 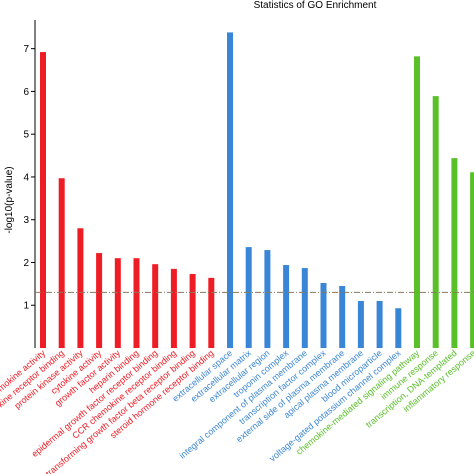 What do you see at coordinates (26, 306) in the screenshot?
I see `y-tick-label: 1` at bounding box center [26, 306].